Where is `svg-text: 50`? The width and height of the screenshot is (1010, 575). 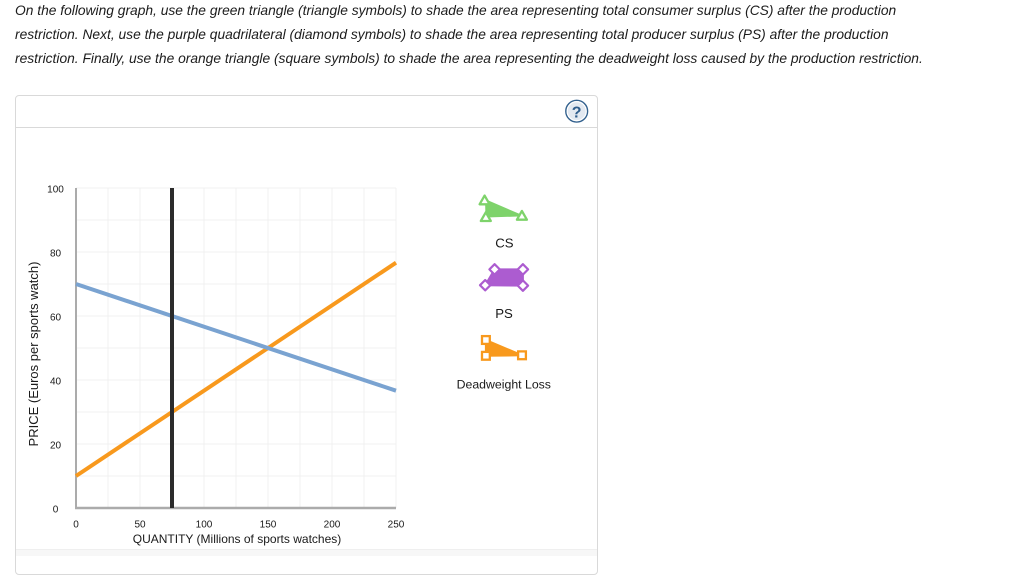 svg-text: 50 is located at coordinates (140, 525).